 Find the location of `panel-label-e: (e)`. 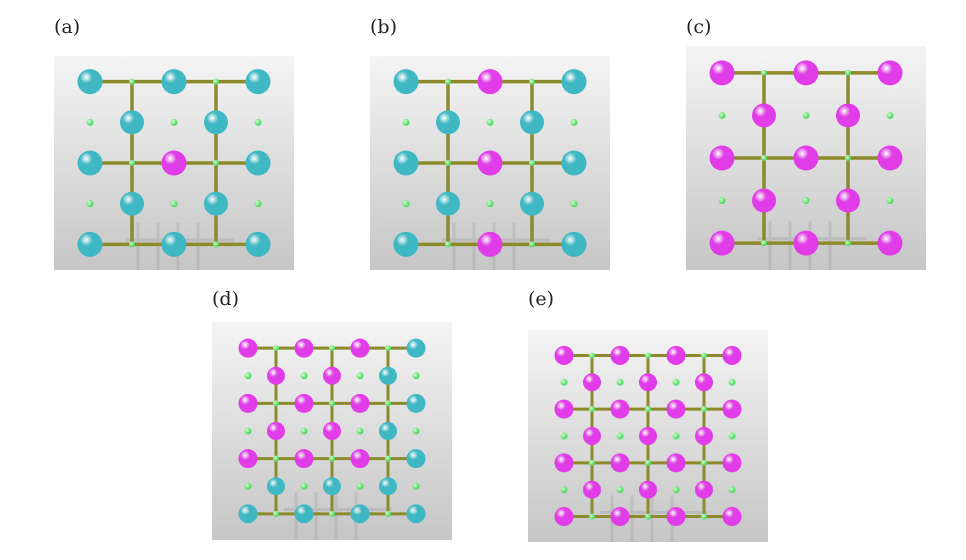

panel-label-e: (e) is located at coordinates (541, 299).